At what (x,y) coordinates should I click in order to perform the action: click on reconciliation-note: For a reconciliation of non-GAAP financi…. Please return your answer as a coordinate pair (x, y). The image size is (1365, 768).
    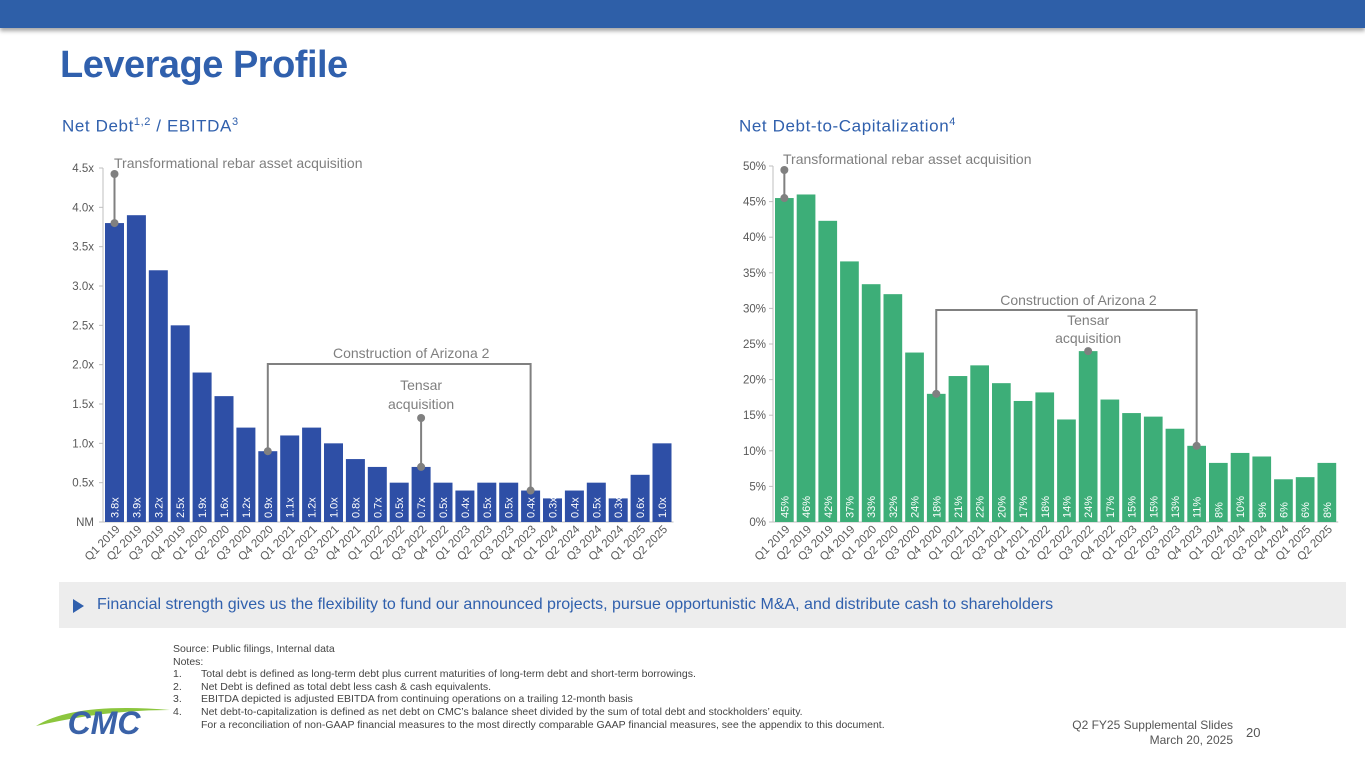
    Looking at the image, I should click on (543, 724).